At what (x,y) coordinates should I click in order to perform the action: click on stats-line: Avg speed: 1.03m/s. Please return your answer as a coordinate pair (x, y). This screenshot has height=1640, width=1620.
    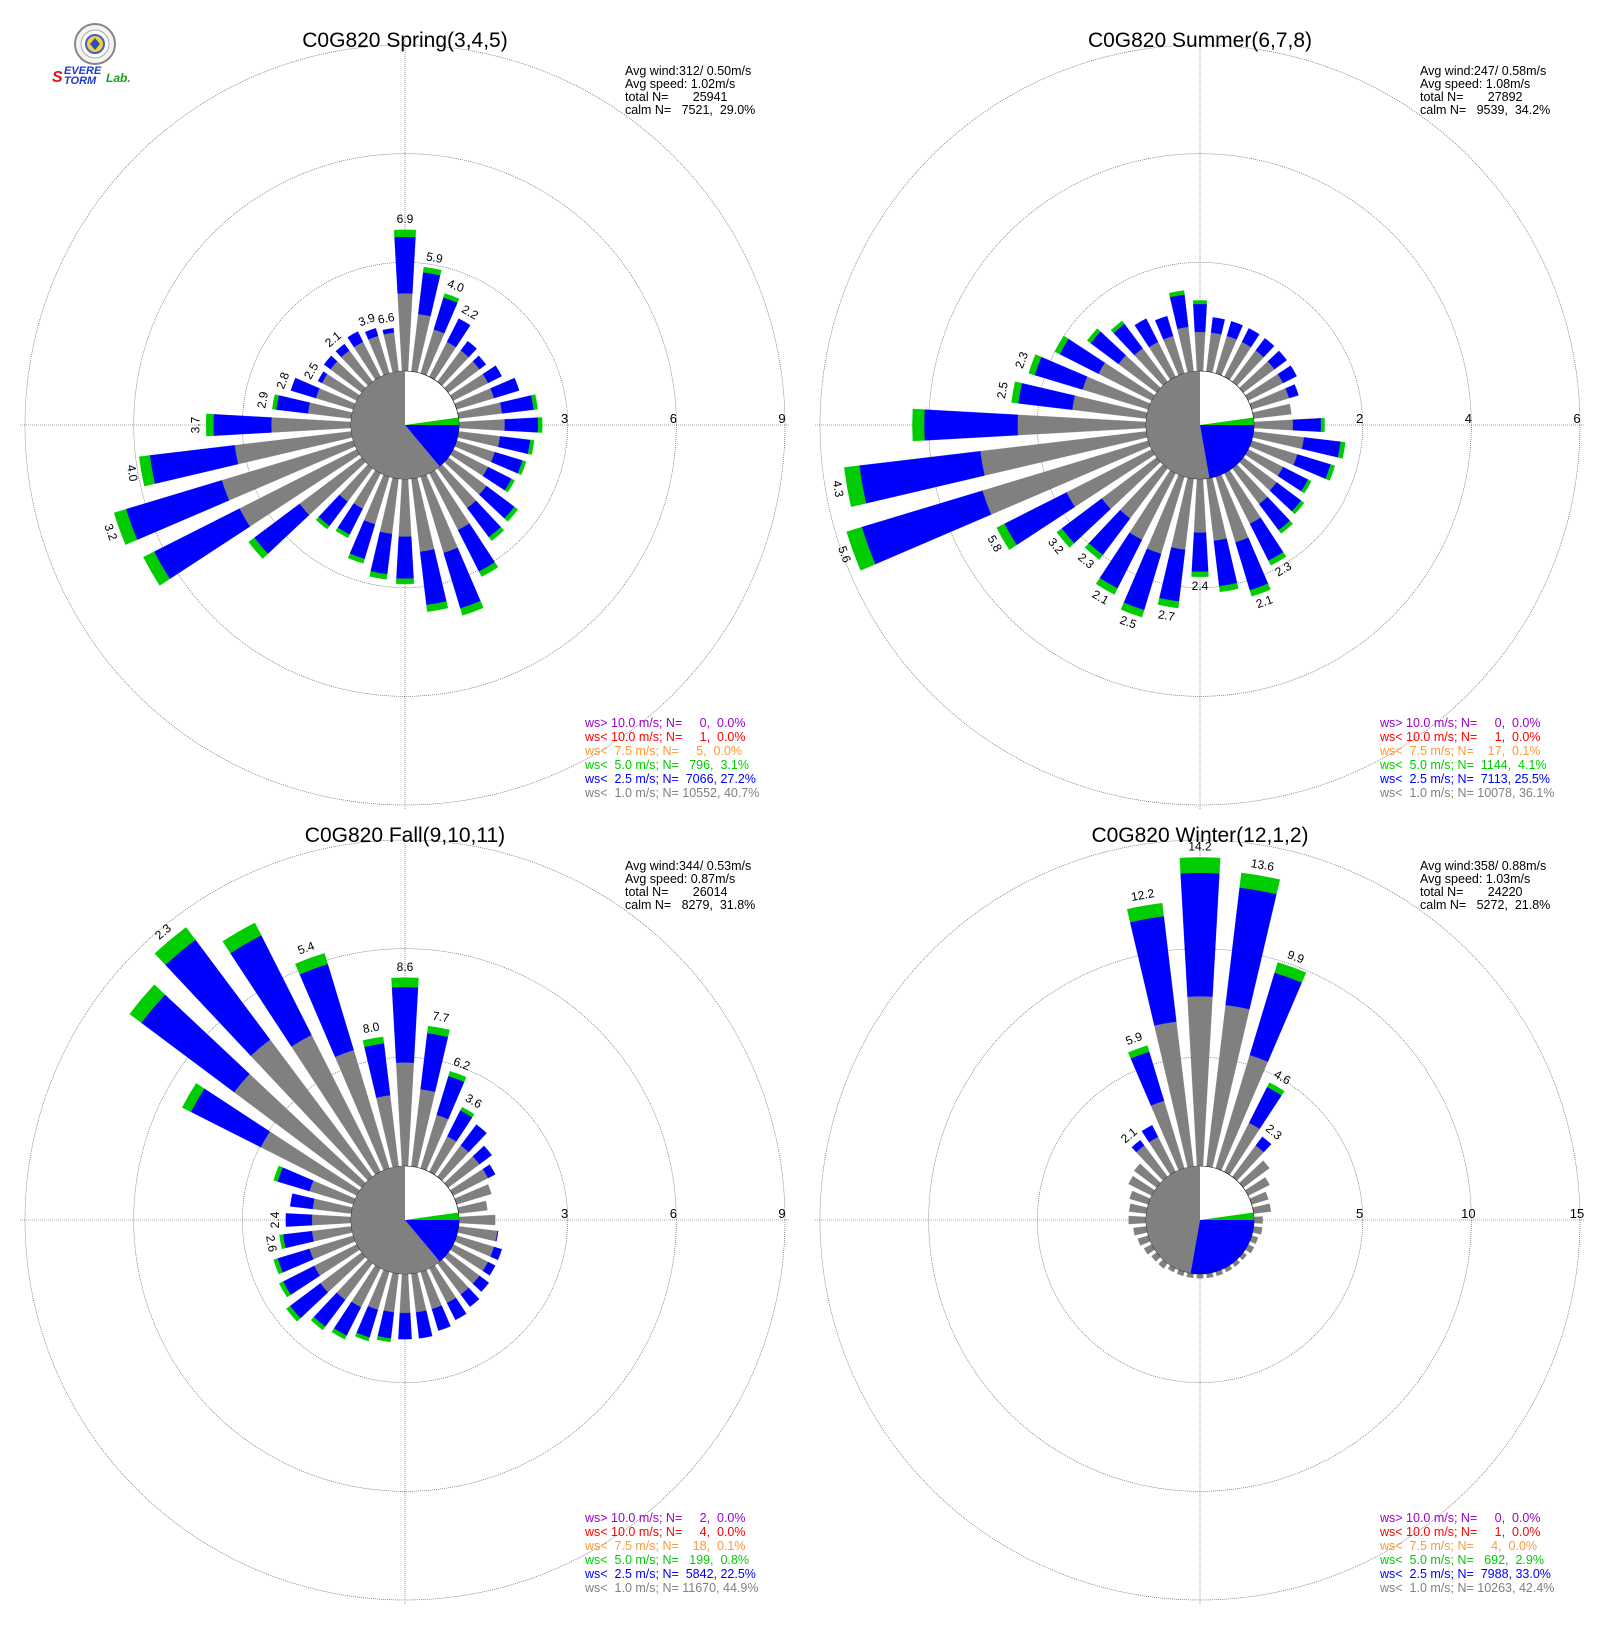
    Looking at the image, I should click on (1475, 879).